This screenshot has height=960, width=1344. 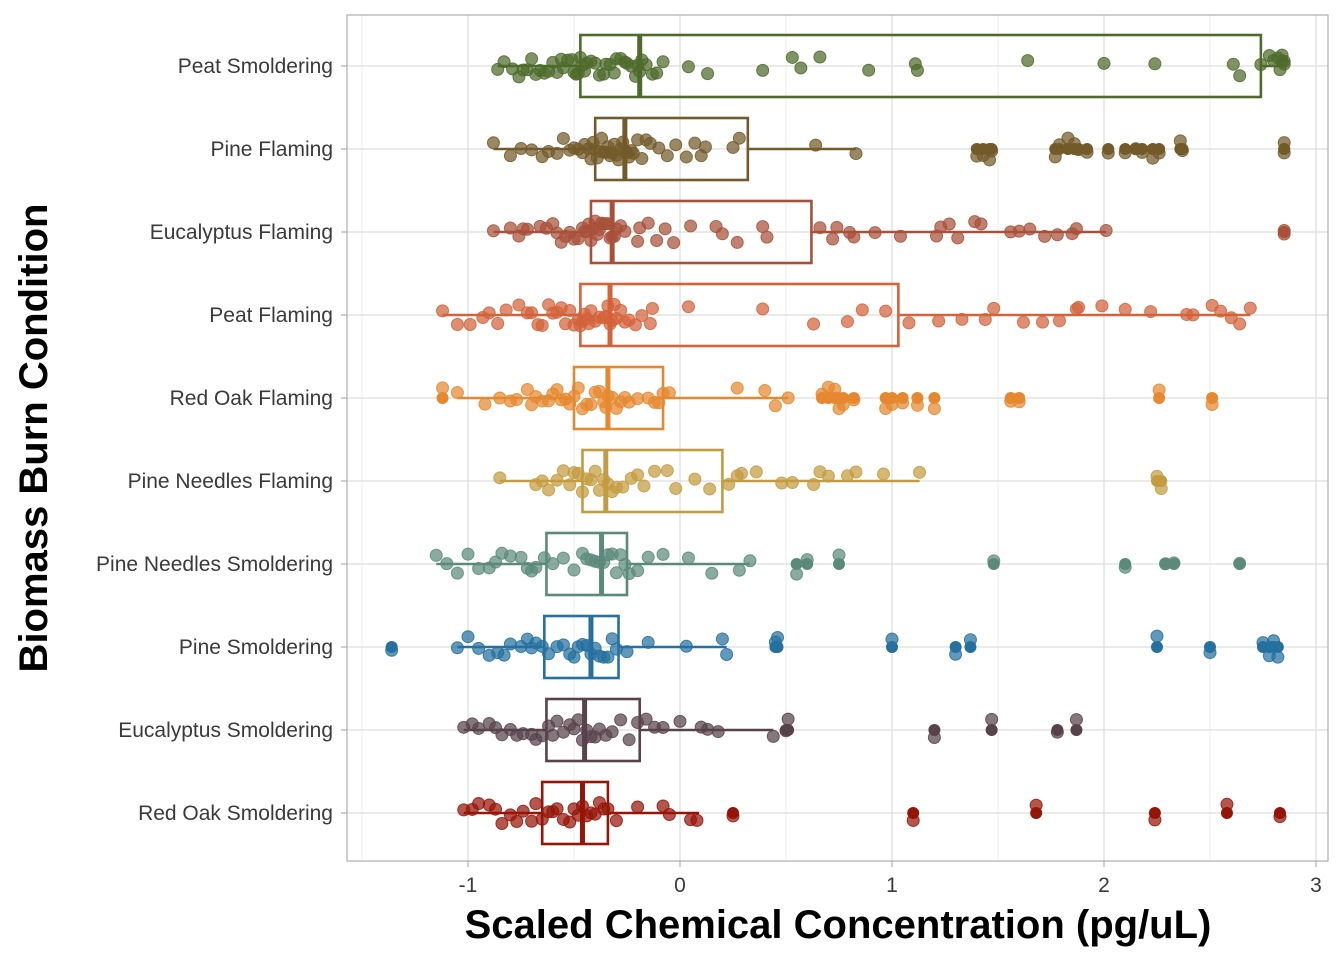 I want to click on y-tick-label: Peat Flaming, so click(x=271, y=315).